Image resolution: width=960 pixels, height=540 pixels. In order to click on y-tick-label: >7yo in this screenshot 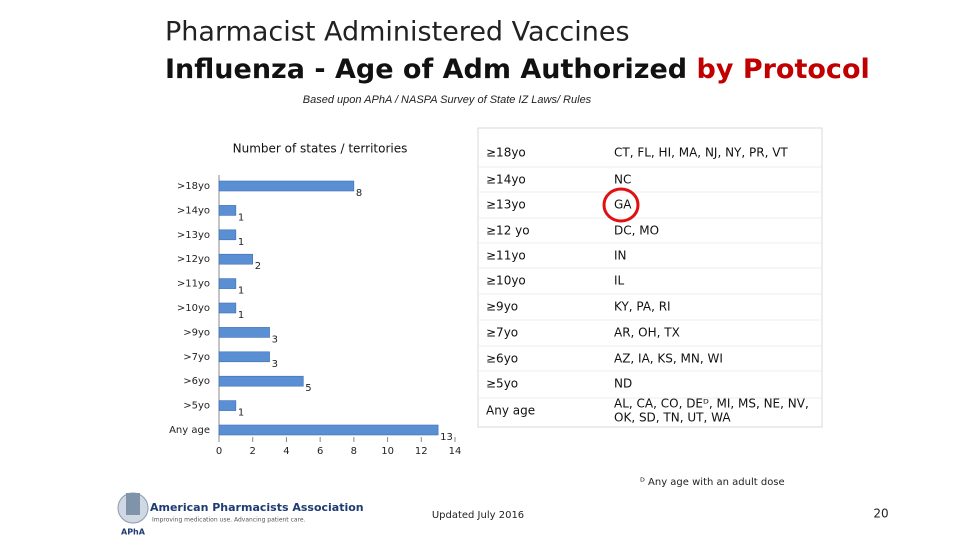, I will do `click(196, 357)`.